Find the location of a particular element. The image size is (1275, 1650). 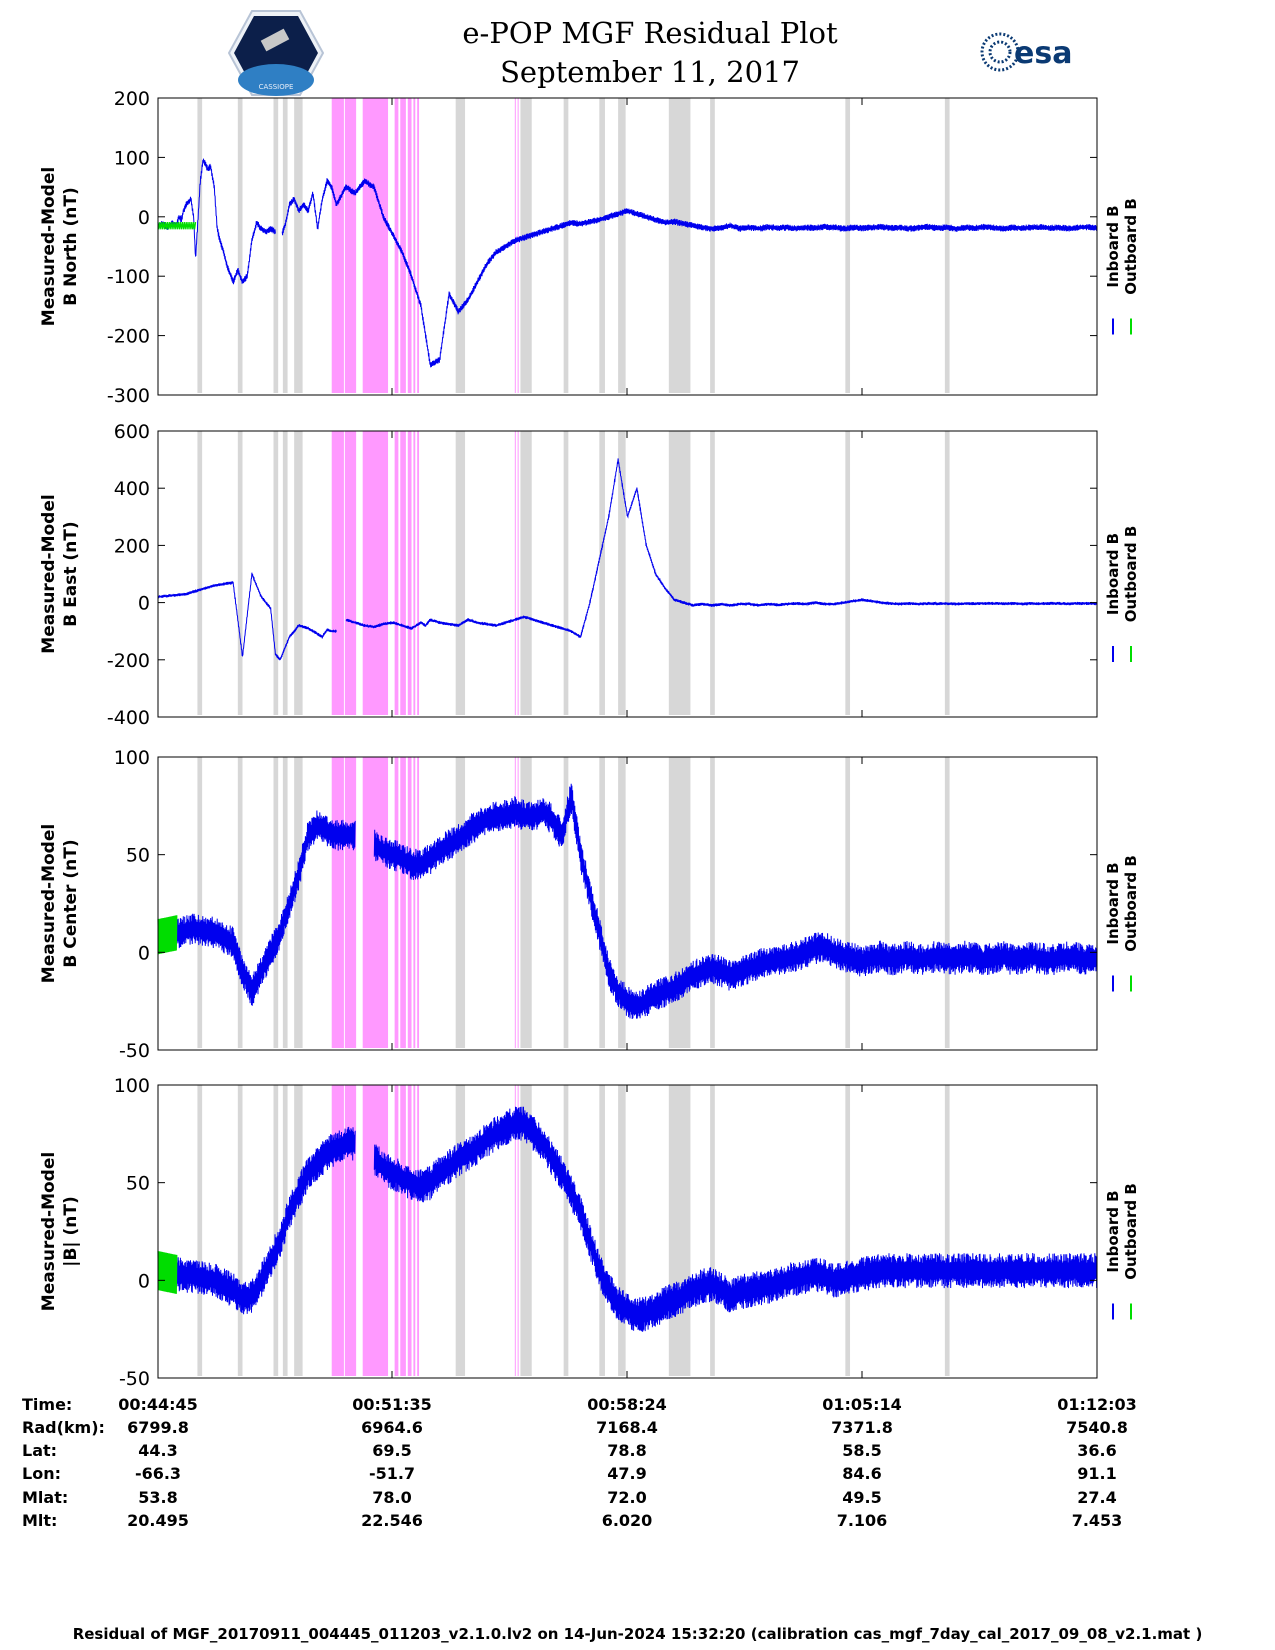

ephemeris-value: 01:05:14 is located at coordinates (862, 1404).